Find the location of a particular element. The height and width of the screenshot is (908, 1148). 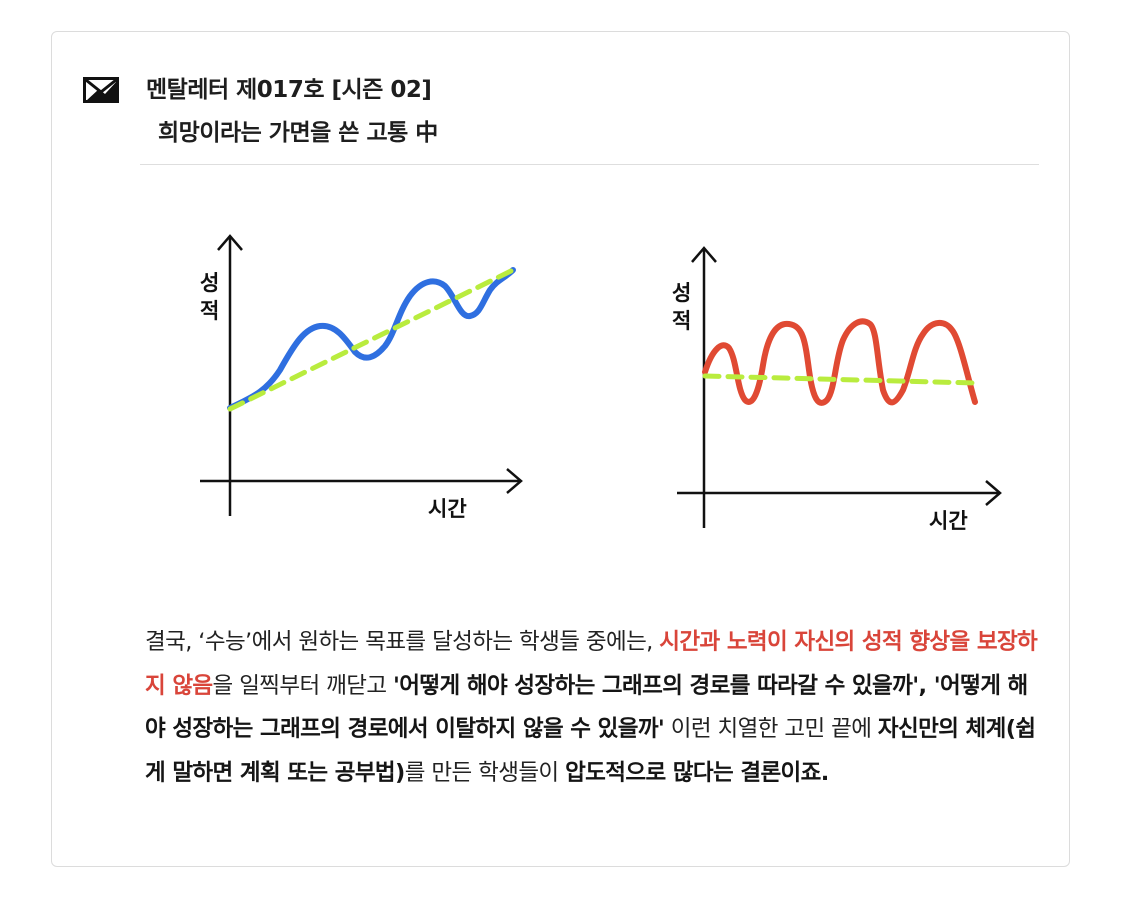

body-text-1: 결국, ‘수능’에서 원하는 목표를 달성하는 학생들 중에는, is located at coordinates (402, 642).